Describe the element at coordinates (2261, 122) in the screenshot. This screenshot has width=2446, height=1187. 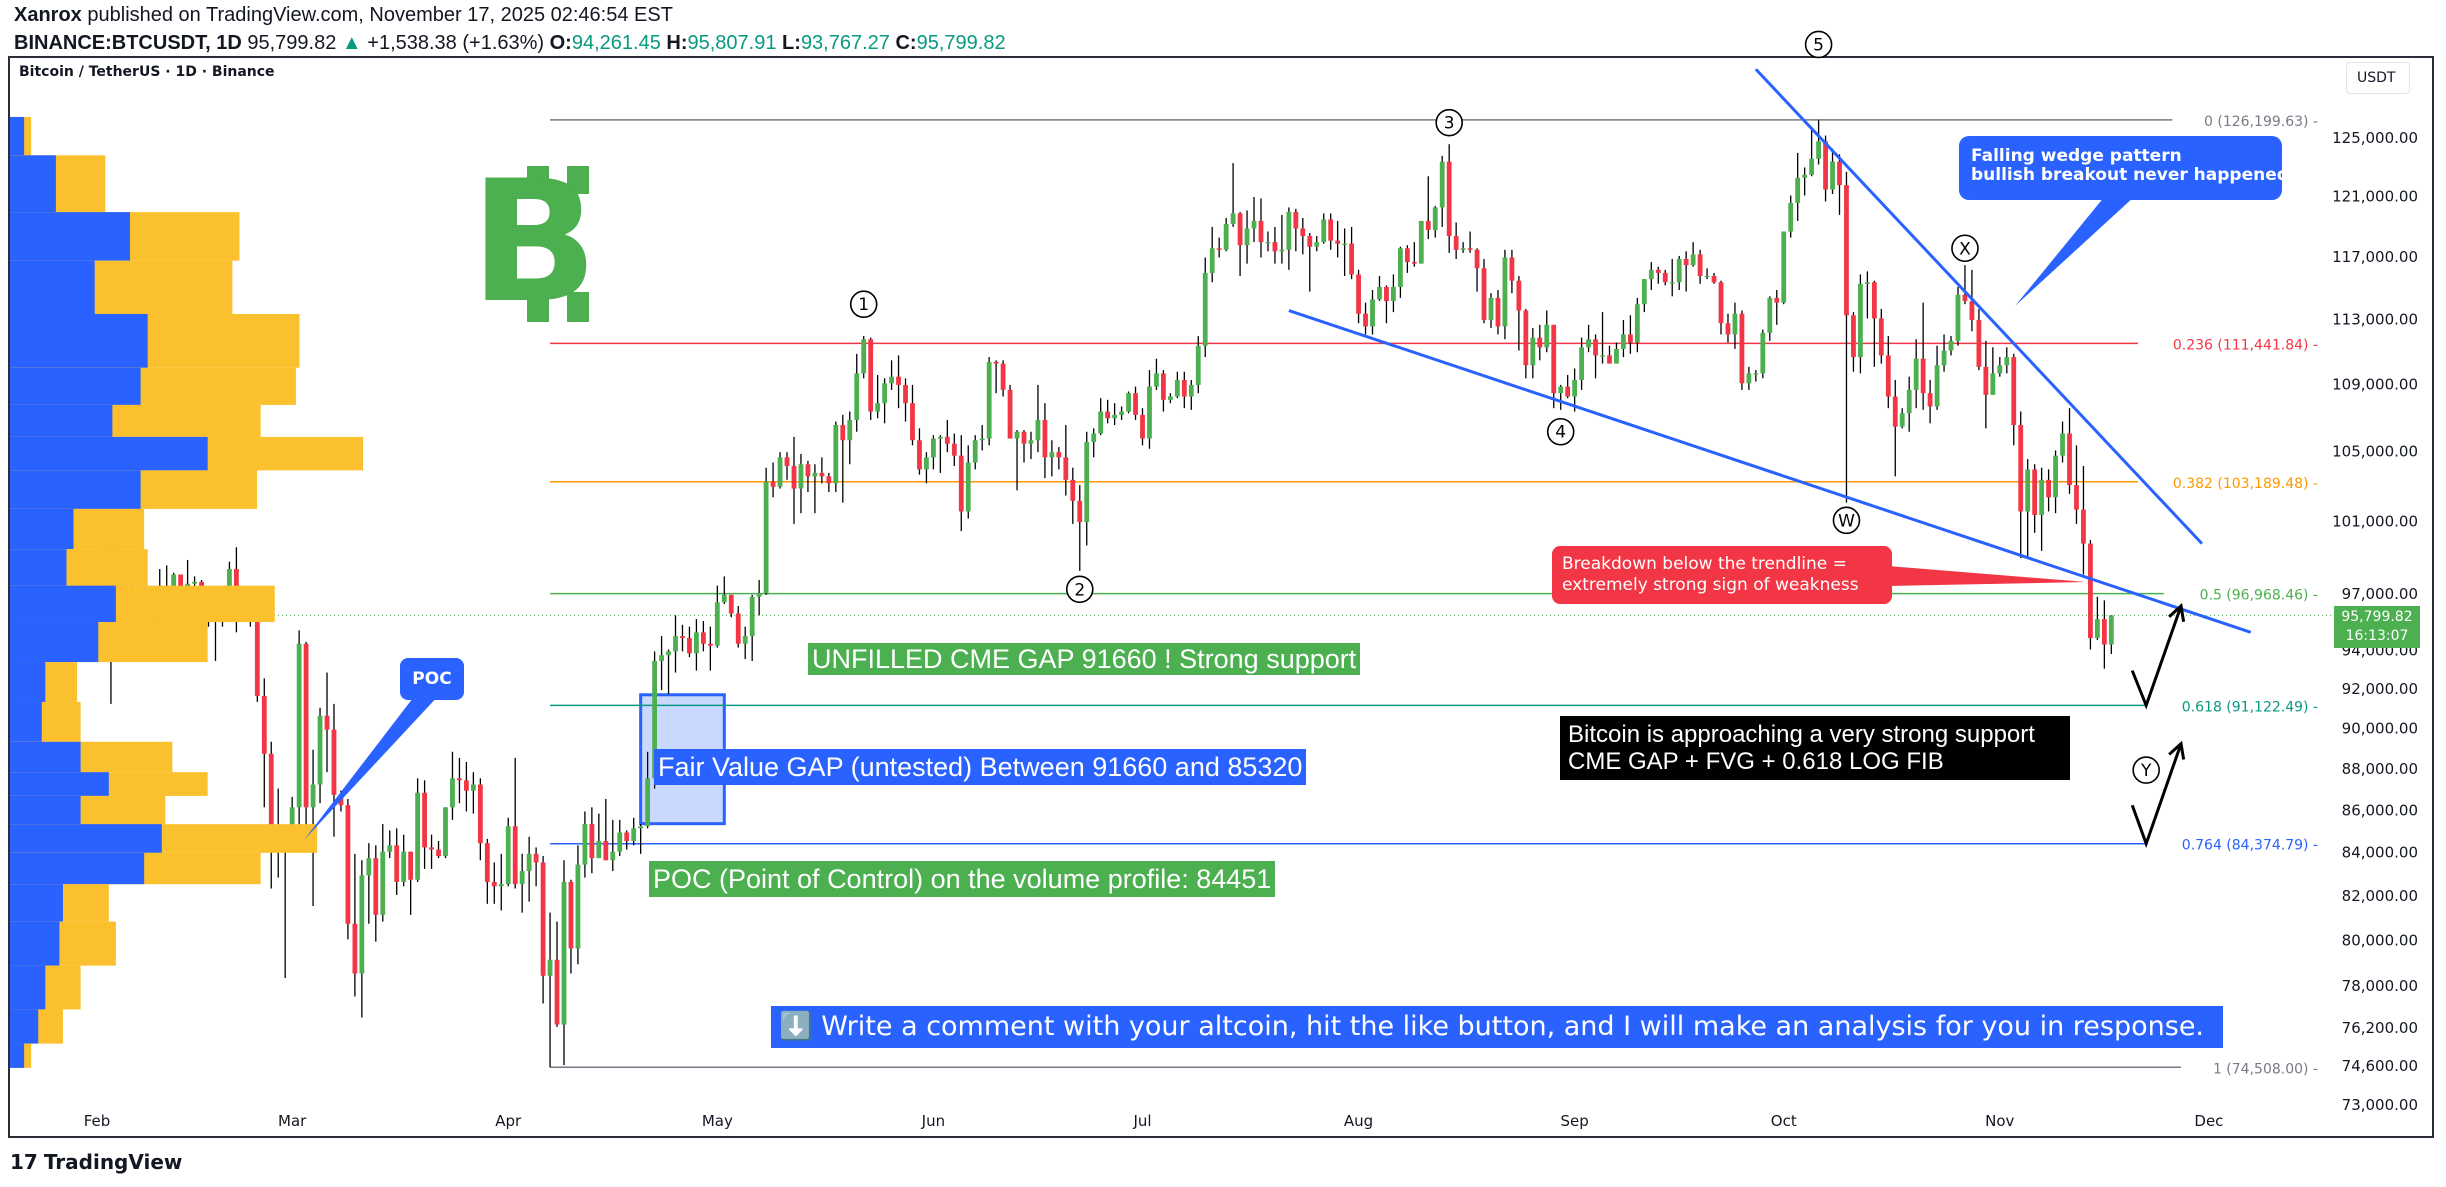
I see `fib-level-label: 0 (126,199.63) -` at that location.